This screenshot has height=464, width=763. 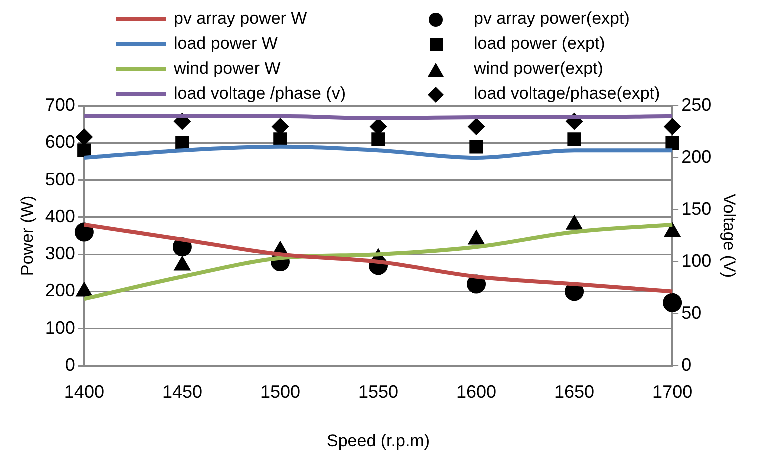 I want to click on y-tick-label: 400, so click(x=60, y=216).